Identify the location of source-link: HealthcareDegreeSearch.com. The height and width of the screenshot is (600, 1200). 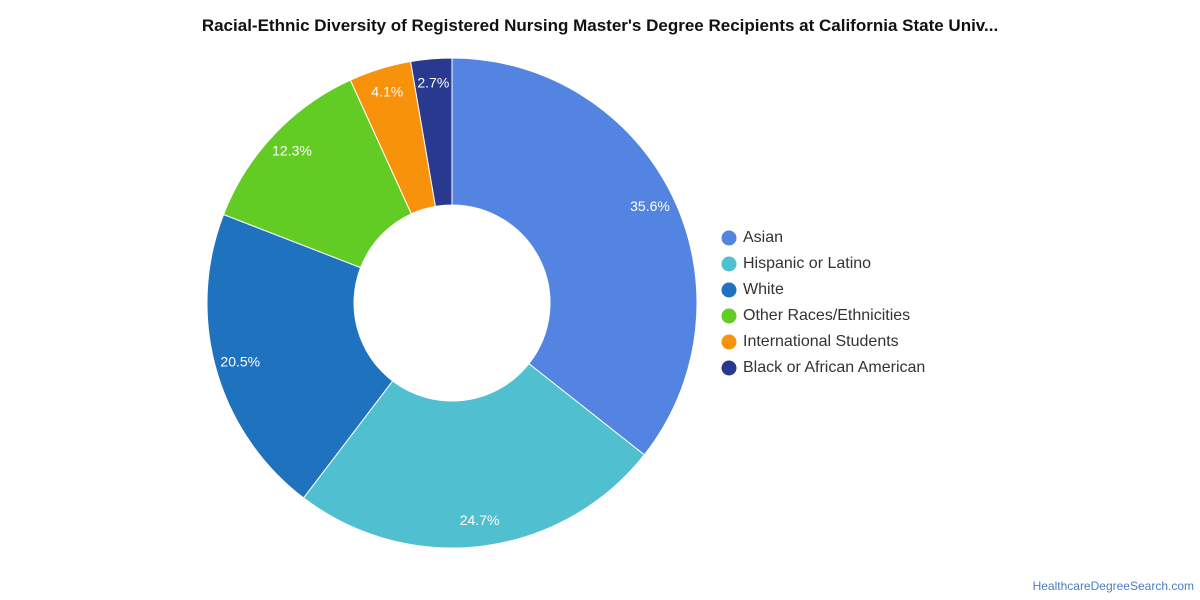
(1113, 586).